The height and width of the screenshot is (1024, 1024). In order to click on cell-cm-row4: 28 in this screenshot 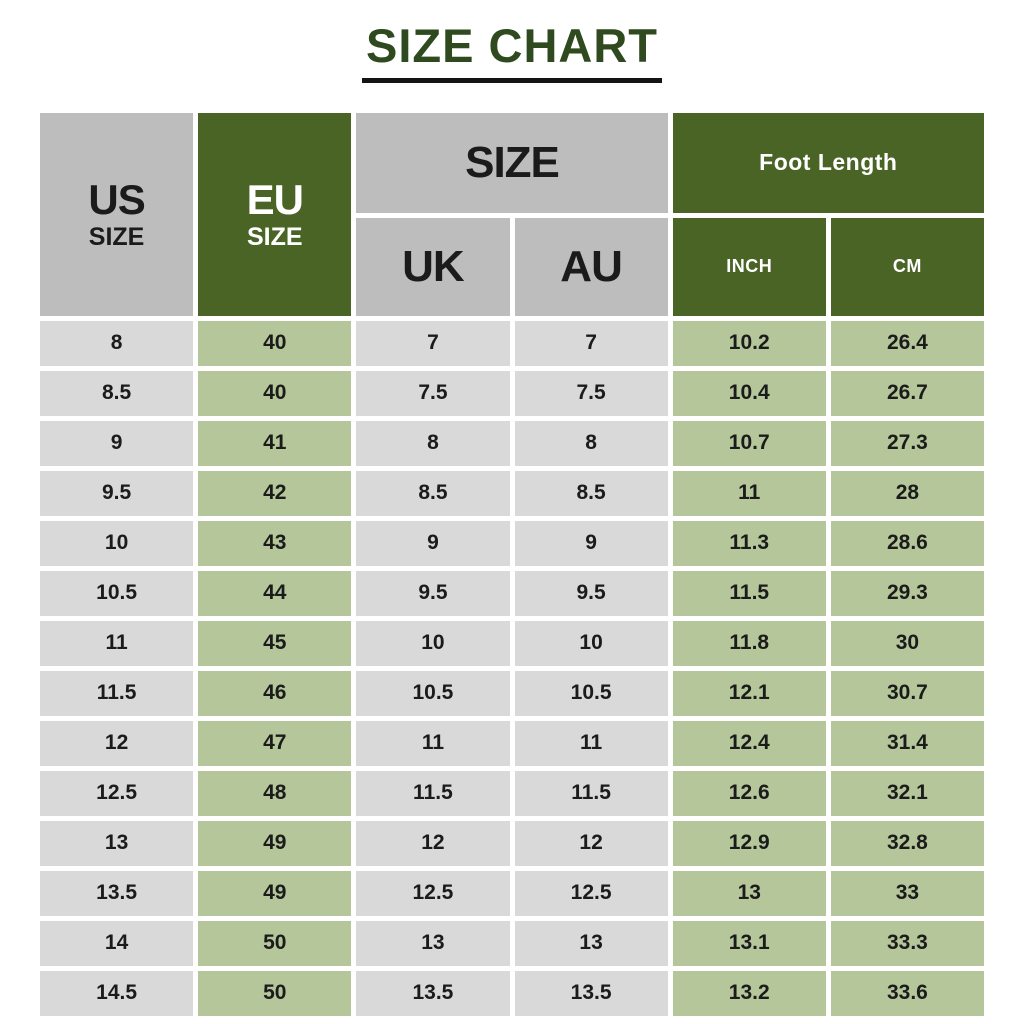, I will do `click(907, 493)`.